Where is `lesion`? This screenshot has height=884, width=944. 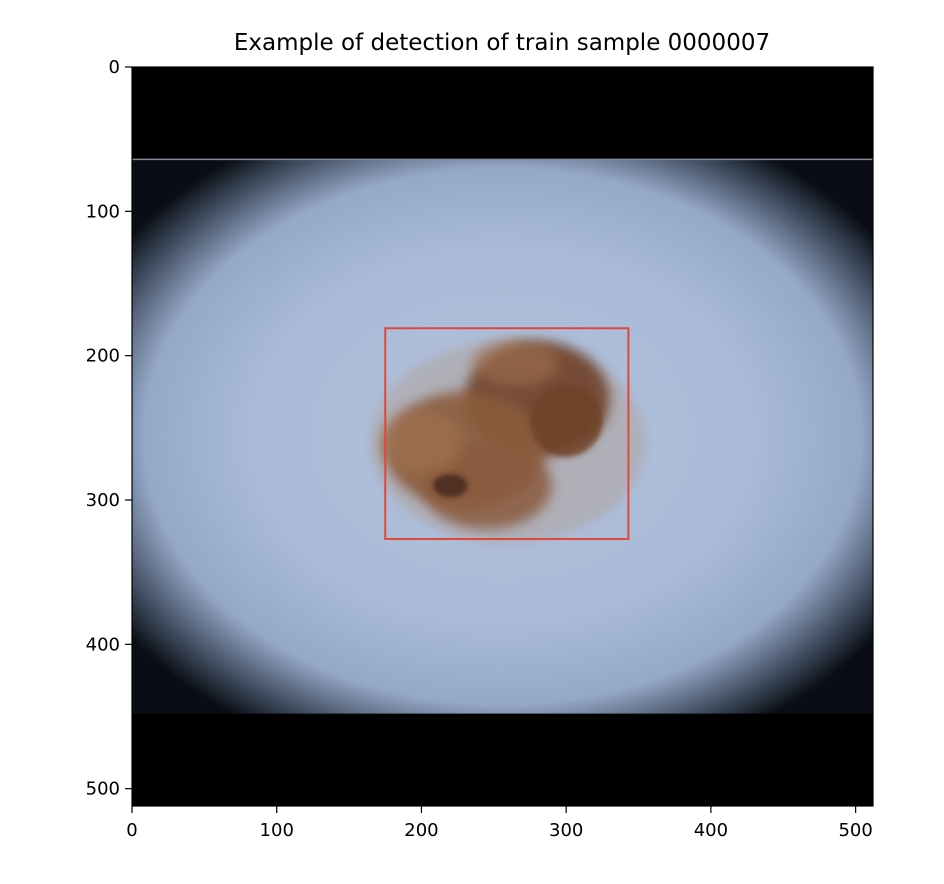
lesion is located at coordinates (508, 441).